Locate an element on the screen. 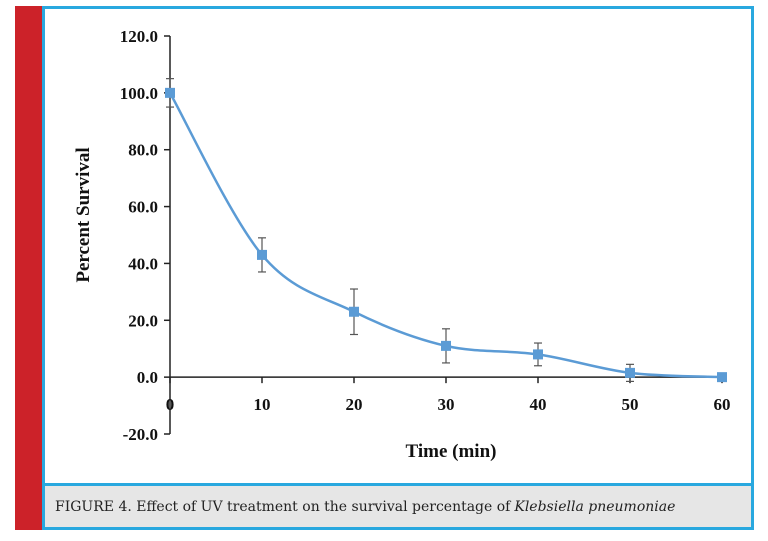  y-tick-label: 20.0 is located at coordinates (143, 320).